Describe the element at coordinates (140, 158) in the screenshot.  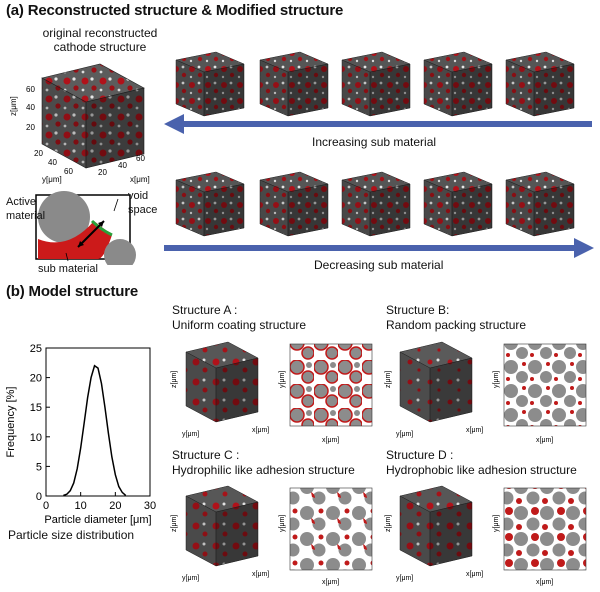
I see `orig-x-tick: 60` at that location.